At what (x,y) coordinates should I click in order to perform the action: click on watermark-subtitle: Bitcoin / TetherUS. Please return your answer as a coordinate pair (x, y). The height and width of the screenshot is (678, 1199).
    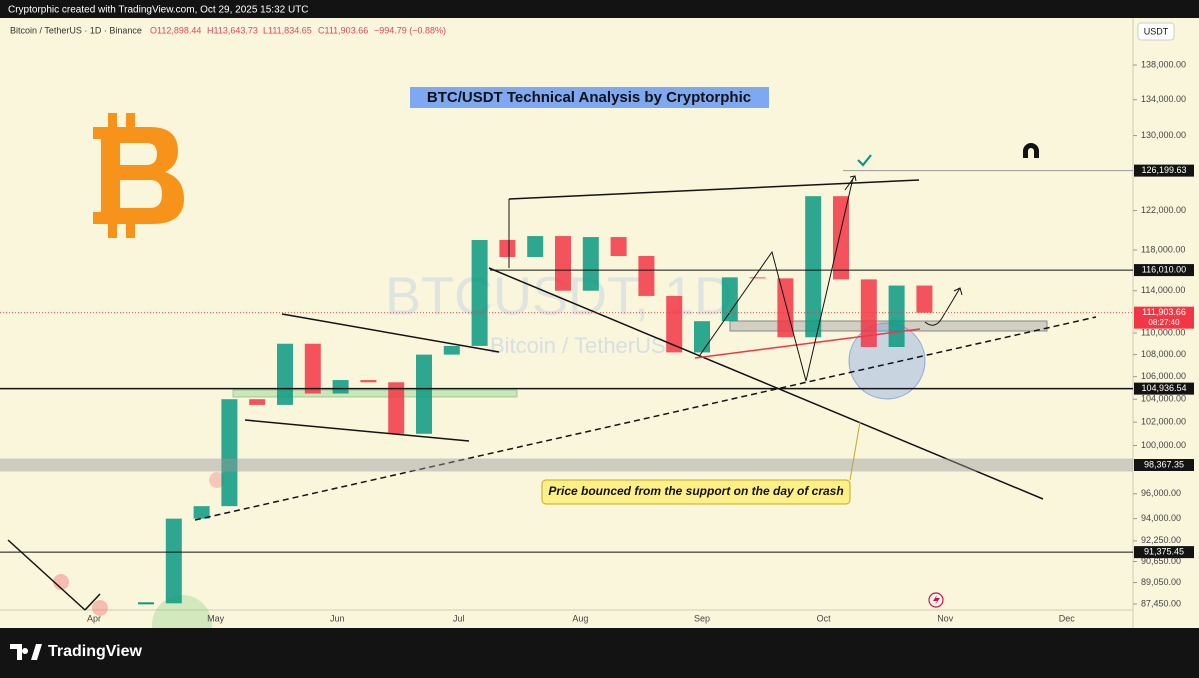
    Looking at the image, I should click on (578, 345).